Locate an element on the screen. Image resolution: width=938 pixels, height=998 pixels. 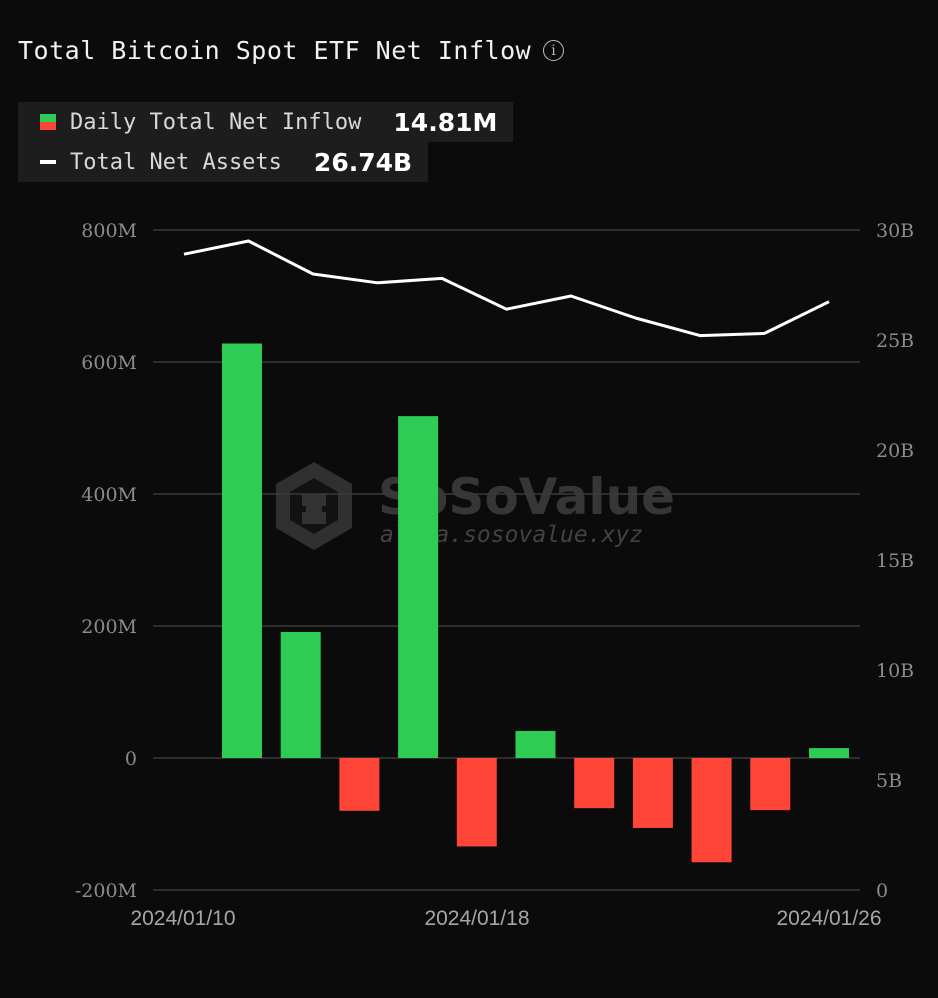
right-tick-label: 15B is located at coordinates (895, 561).